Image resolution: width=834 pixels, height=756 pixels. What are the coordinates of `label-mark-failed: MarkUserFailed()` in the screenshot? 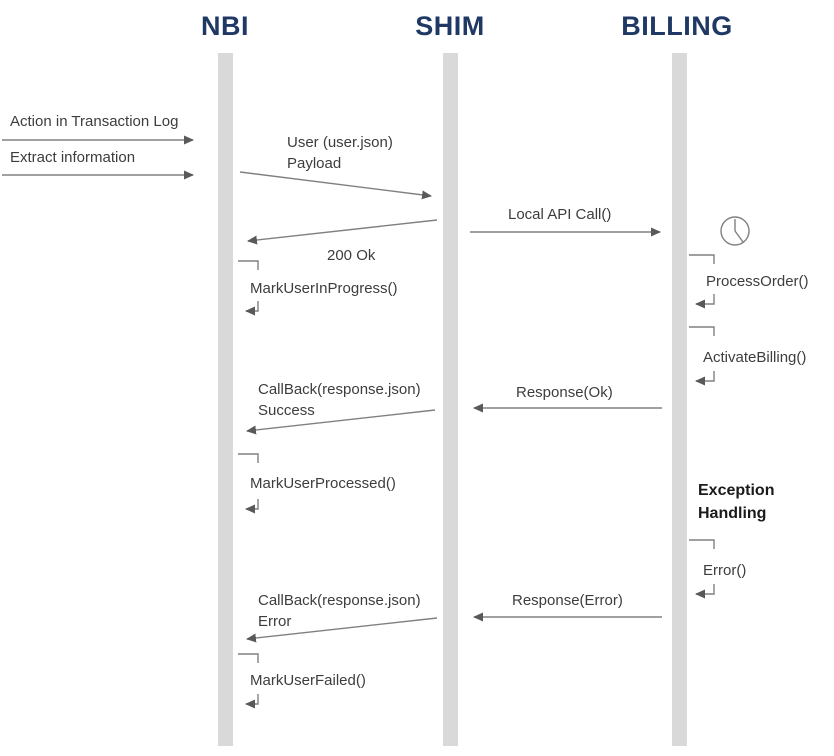 It's located at (308, 680).